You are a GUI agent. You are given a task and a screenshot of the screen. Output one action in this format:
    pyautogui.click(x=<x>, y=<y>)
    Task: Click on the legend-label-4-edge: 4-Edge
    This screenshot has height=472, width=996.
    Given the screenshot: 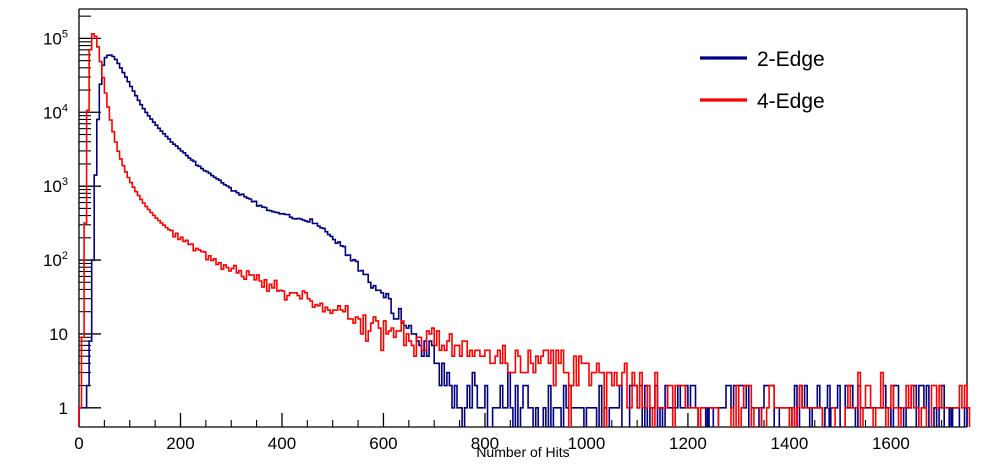 What is the action you would take?
    pyautogui.click(x=791, y=101)
    